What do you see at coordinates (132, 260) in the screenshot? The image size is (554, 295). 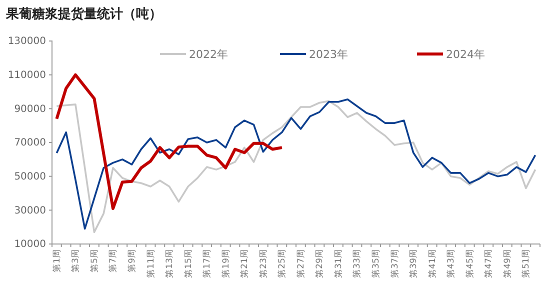 I see `x-tick-label: 第9周` at bounding box center [132, 260].